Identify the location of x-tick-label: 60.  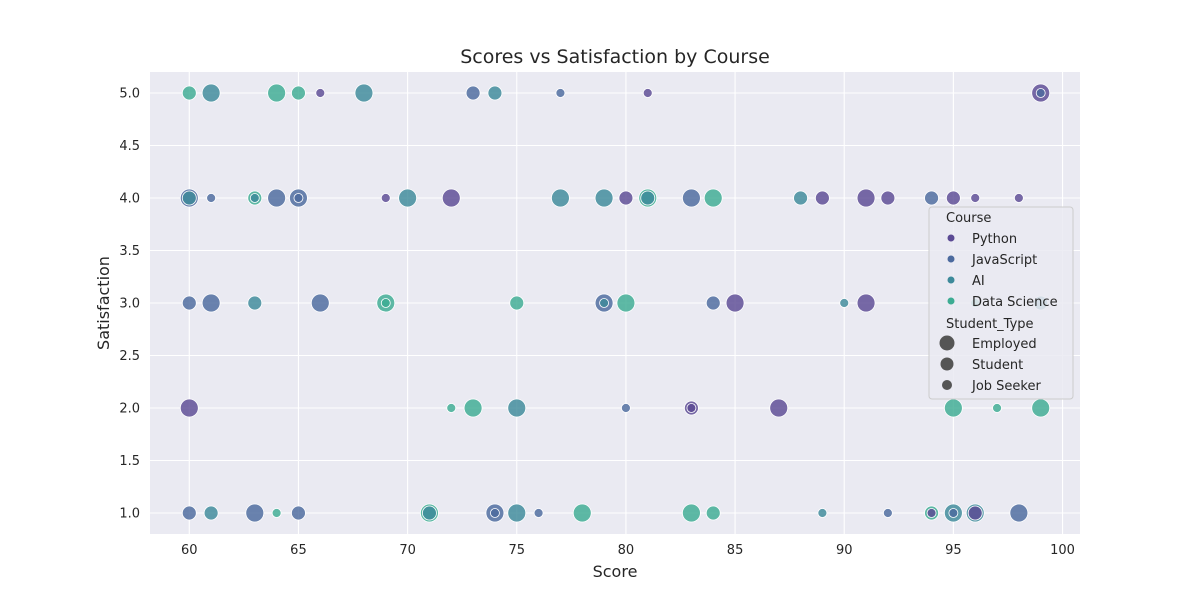
(189, 550).